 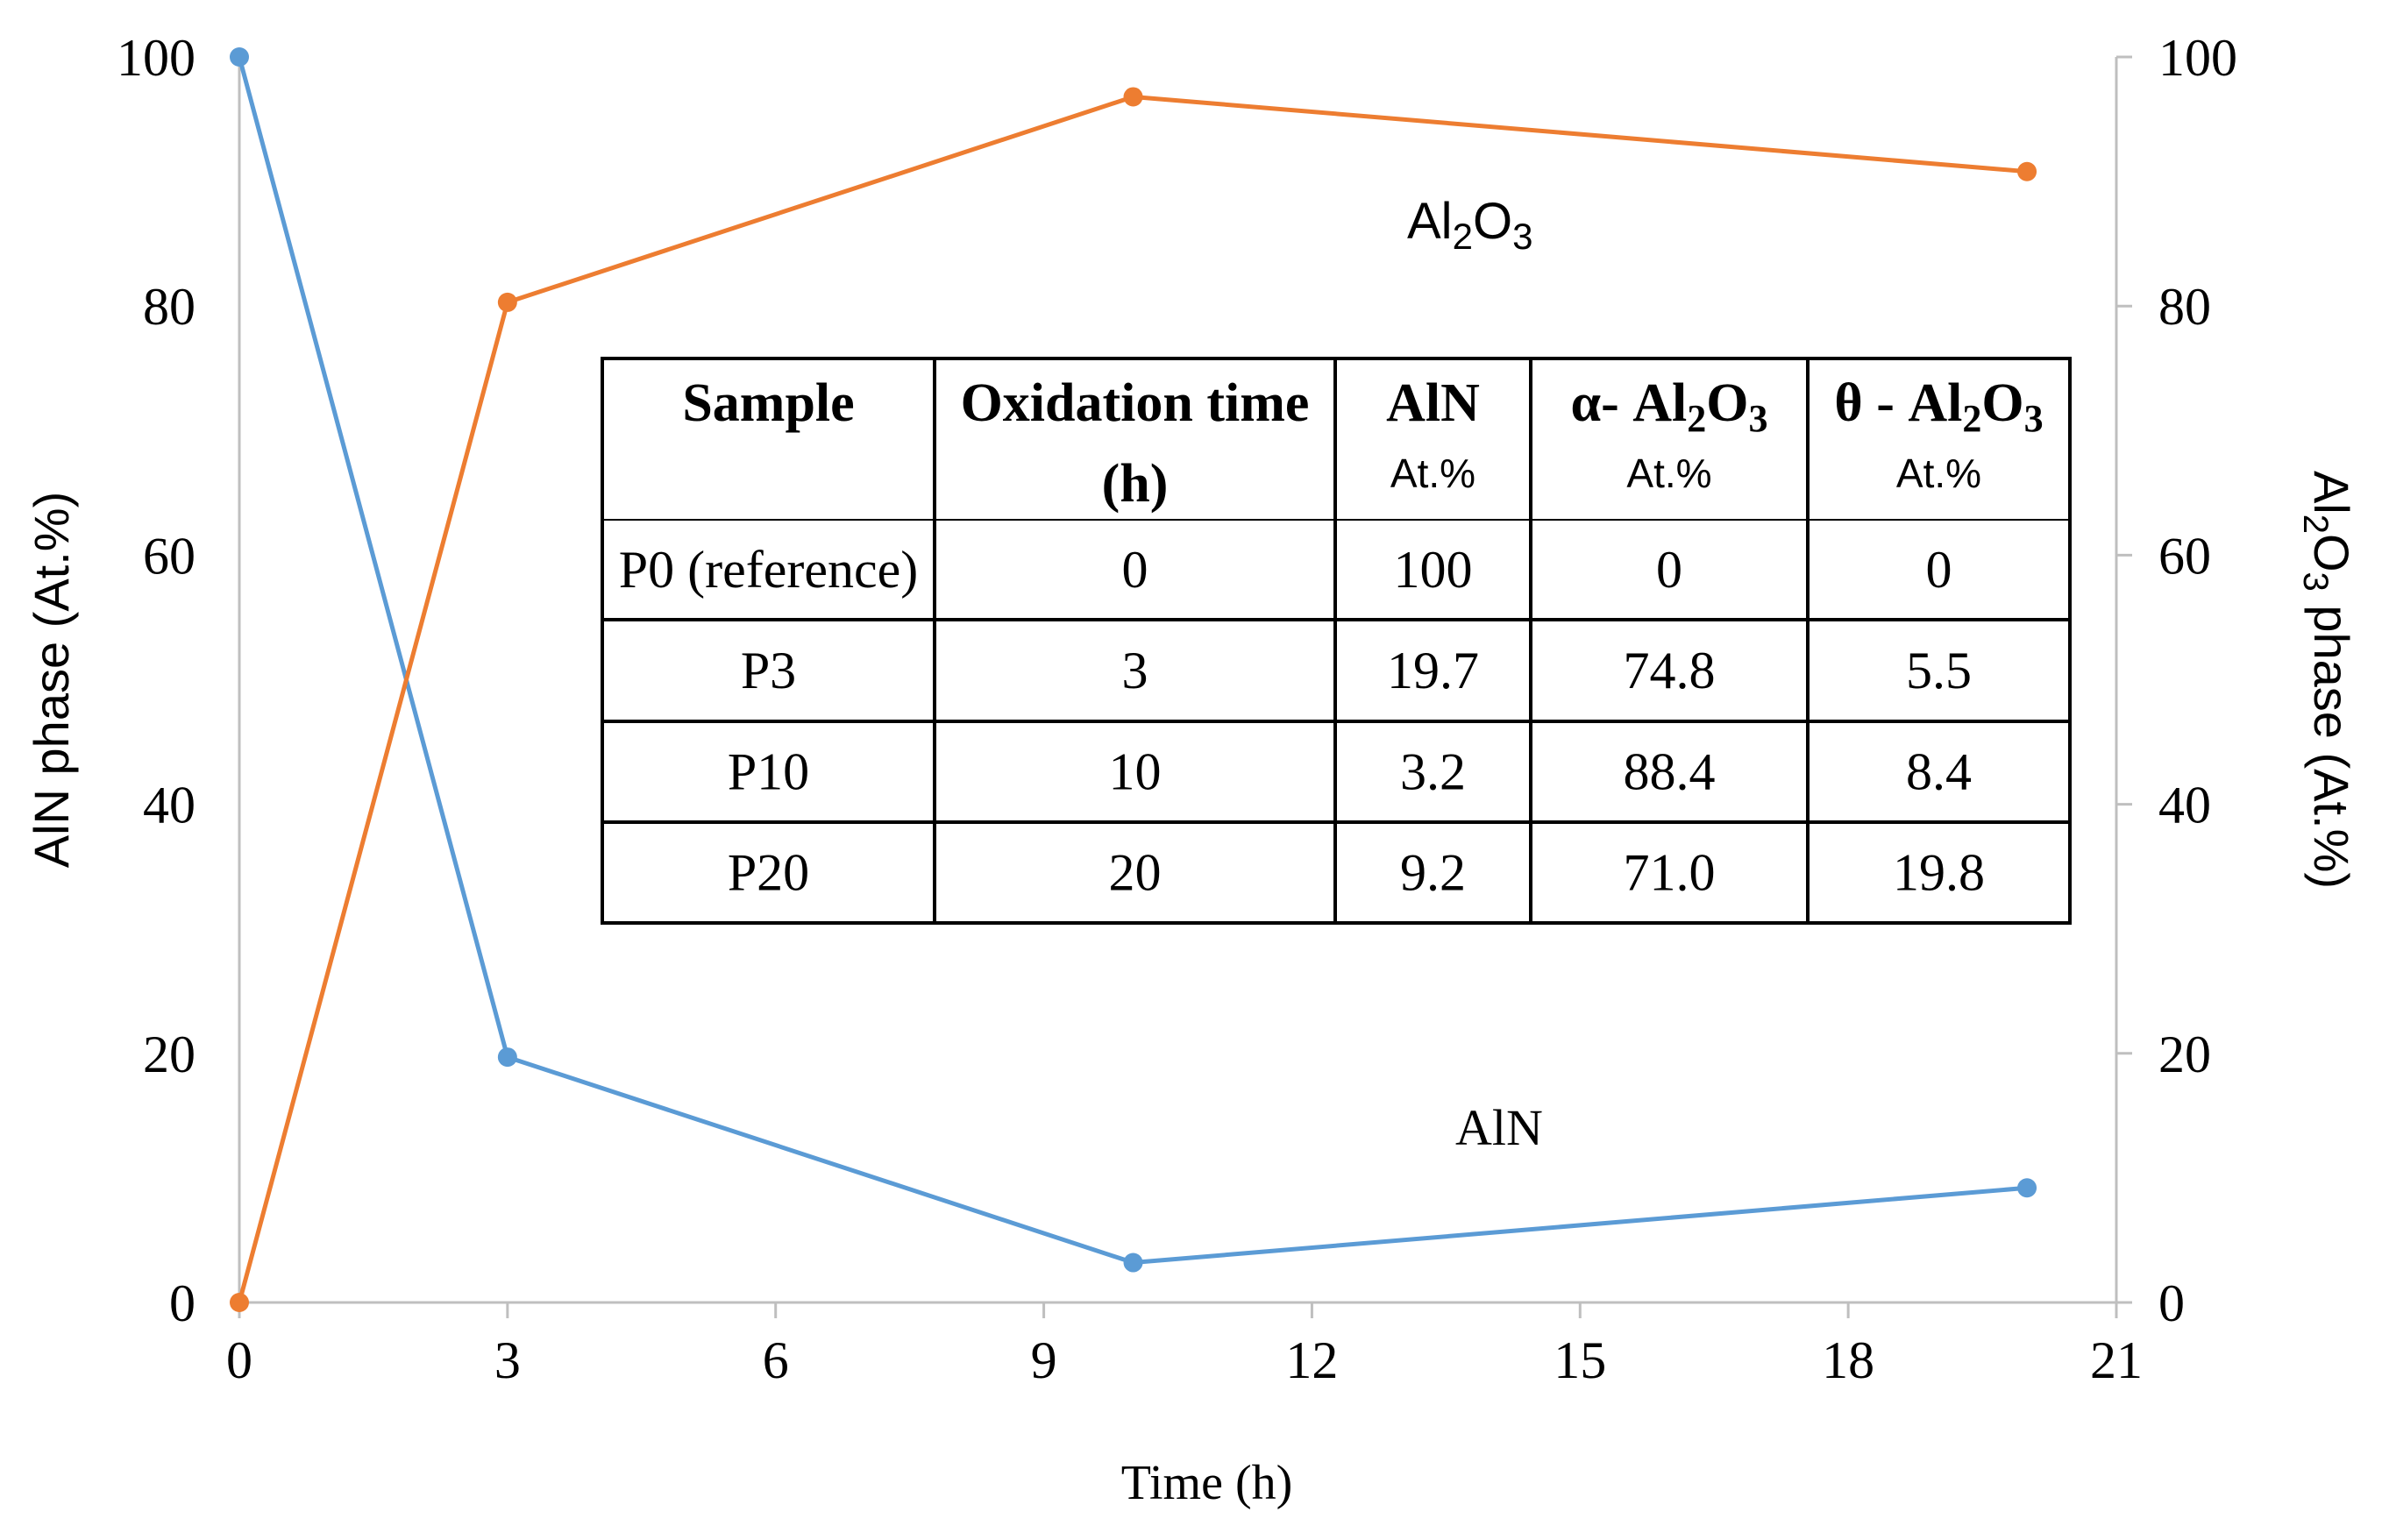 I want to click on table-cell: 100, so click(x=1433, y=570).